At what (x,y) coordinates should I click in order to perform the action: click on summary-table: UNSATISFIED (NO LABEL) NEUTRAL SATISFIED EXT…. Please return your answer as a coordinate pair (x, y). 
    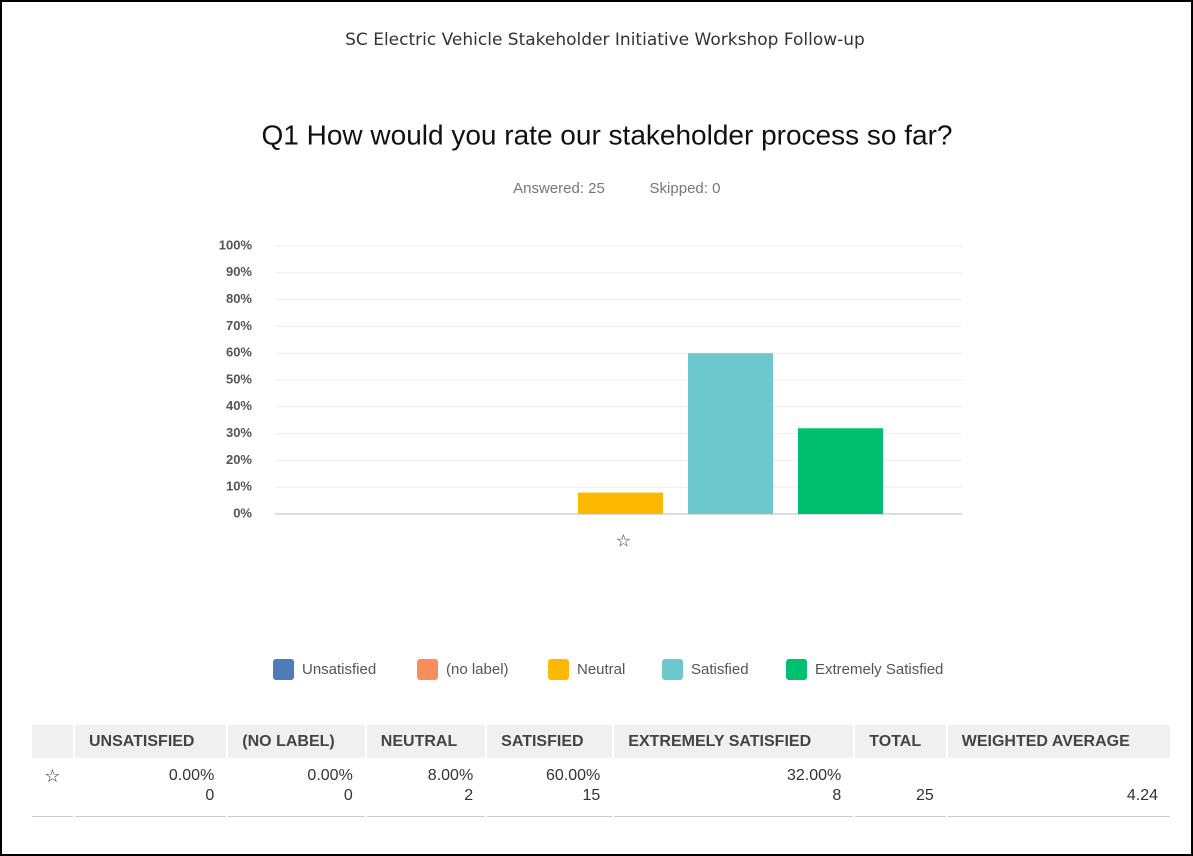
    Looking at the image, I should click on (601, 771).